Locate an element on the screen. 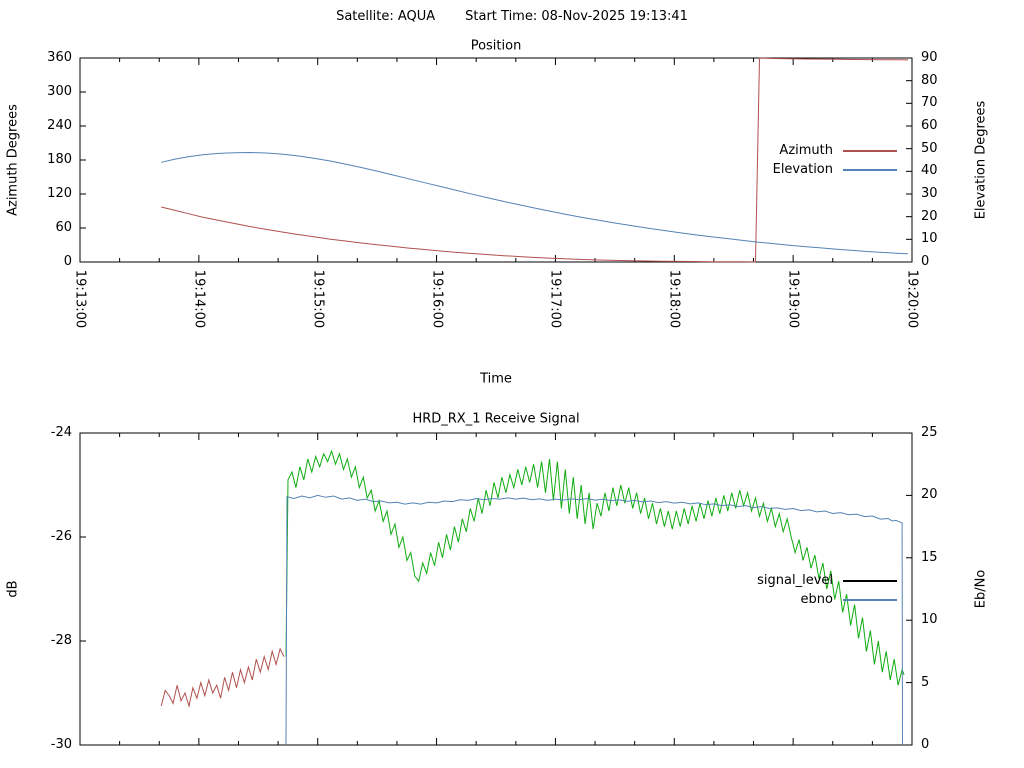 Image resolution: width=1024 pixels, height=768 pixels. y2-tick-label: 30 is located at coordinates (929, 193).